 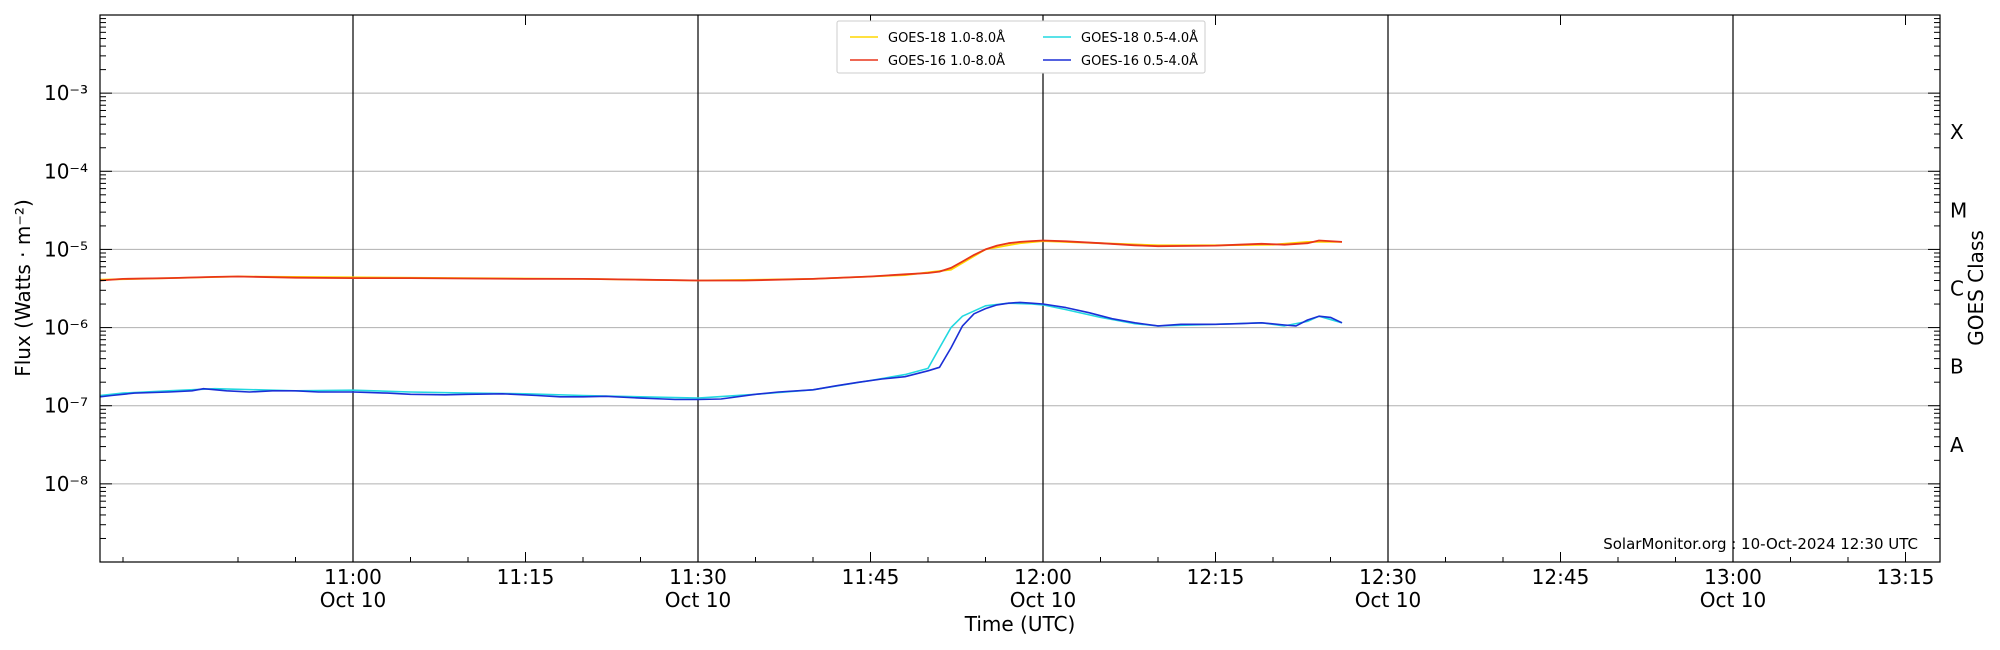 What do you see at coordinates (946, 38) in the screenshot?
I see `legend-label: GOES-18 1.0-8.0Å` at bounding box center [946, 38].